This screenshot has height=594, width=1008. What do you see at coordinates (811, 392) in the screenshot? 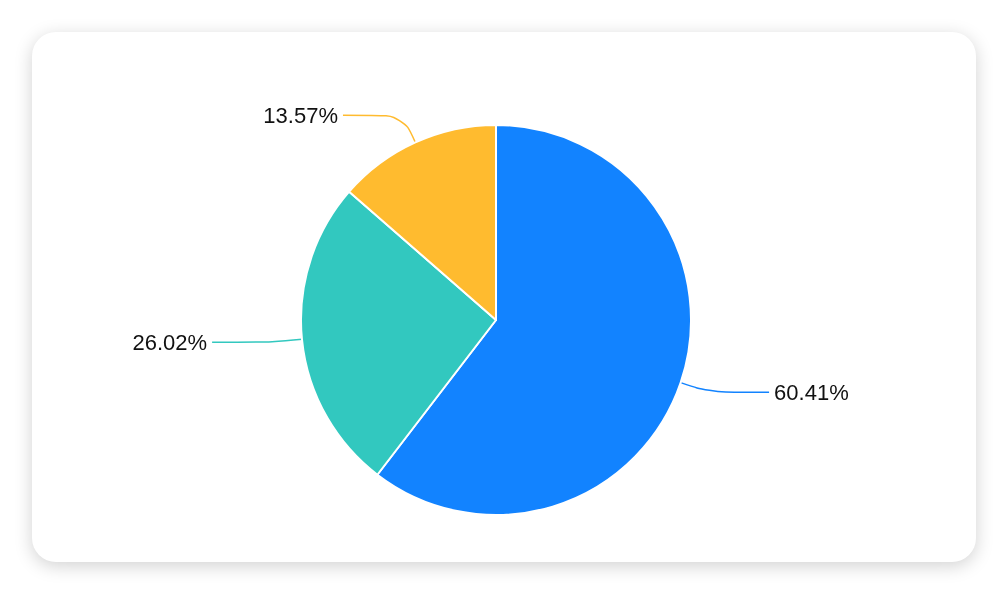
I see `data-label: 60.41%` at bounding box center [811, 392].